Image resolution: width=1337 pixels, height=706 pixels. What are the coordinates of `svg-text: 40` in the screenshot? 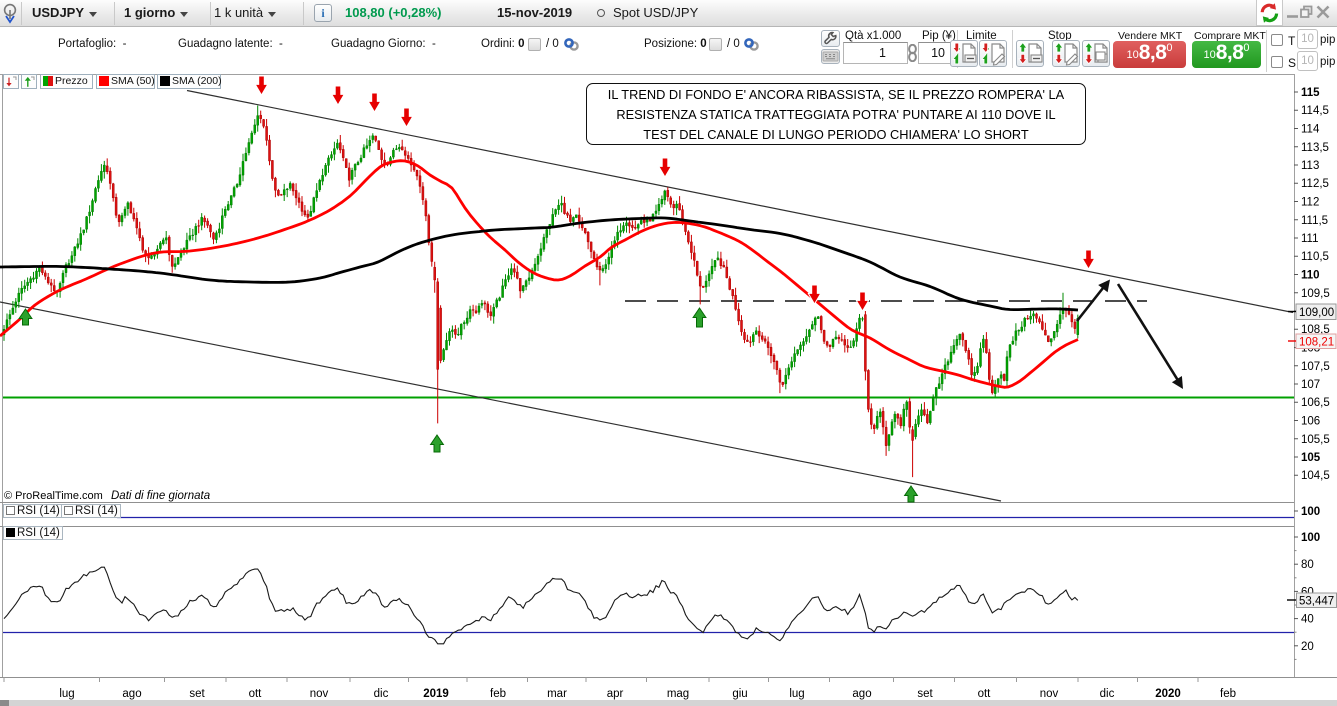 It's located at (1307, 620).